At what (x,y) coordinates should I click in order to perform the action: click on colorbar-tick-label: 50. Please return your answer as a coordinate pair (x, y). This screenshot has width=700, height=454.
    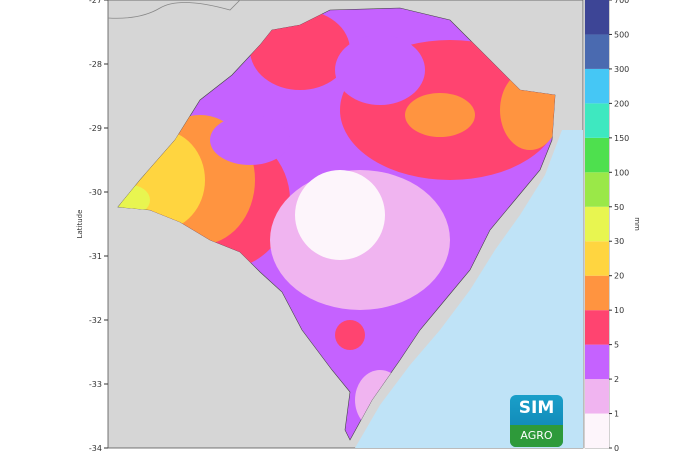
    Looking at the image, I should click on (619, 207).